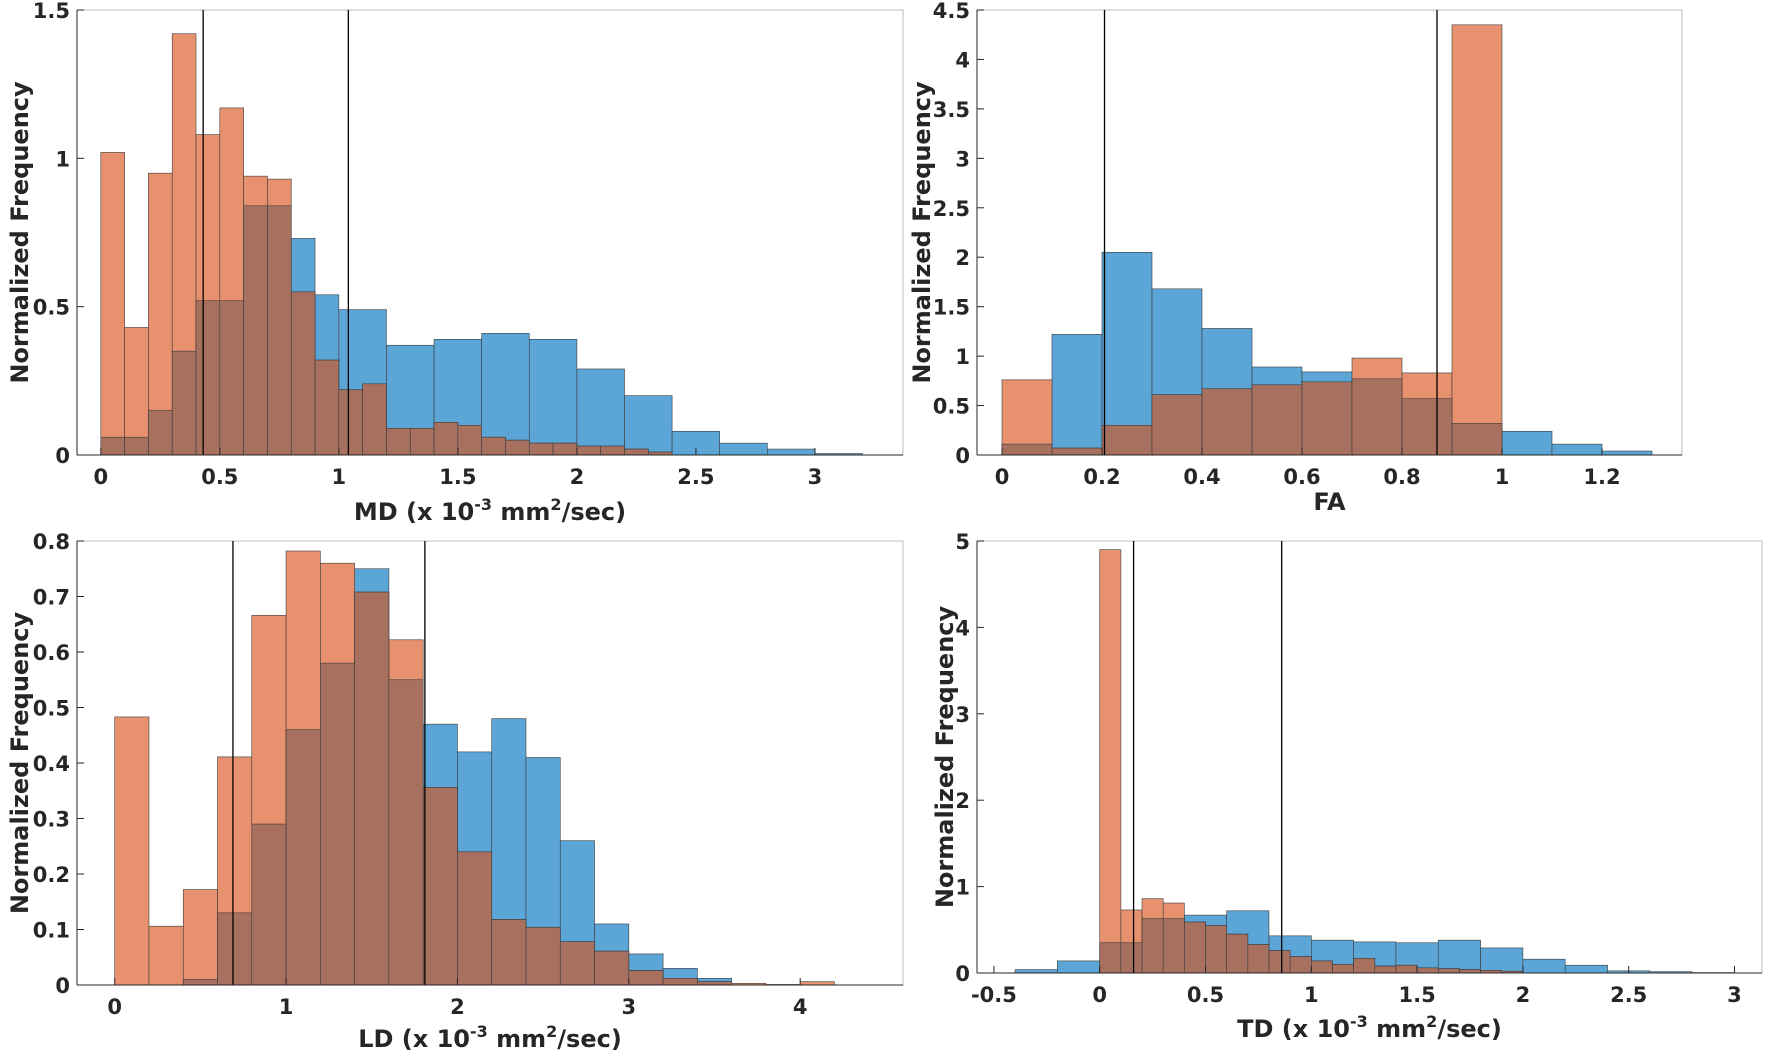 This screenshot has height=1057, width=1775. What do you see at coordinates (1369, 1027) in the screenshot?
I see `x-axis-title: TD (x 10-3 mm2/sec)` at bounding box center [1369, 1027].